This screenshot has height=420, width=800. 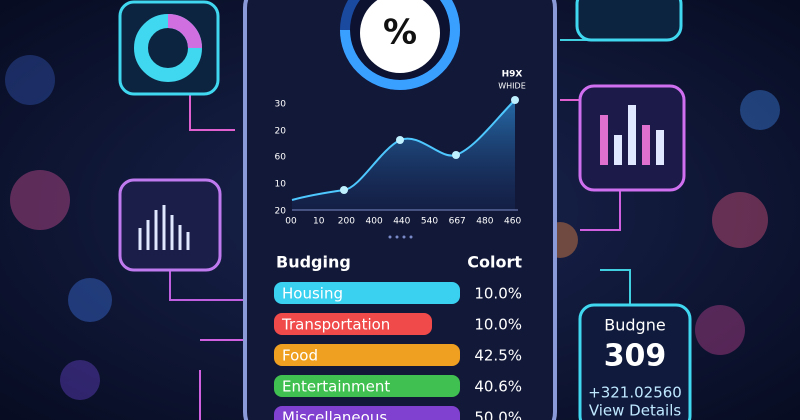 What do you see at coordinates (634, 325) in the screenshot?
I see `card-title: Budgne` at bounding box center [634, 325].